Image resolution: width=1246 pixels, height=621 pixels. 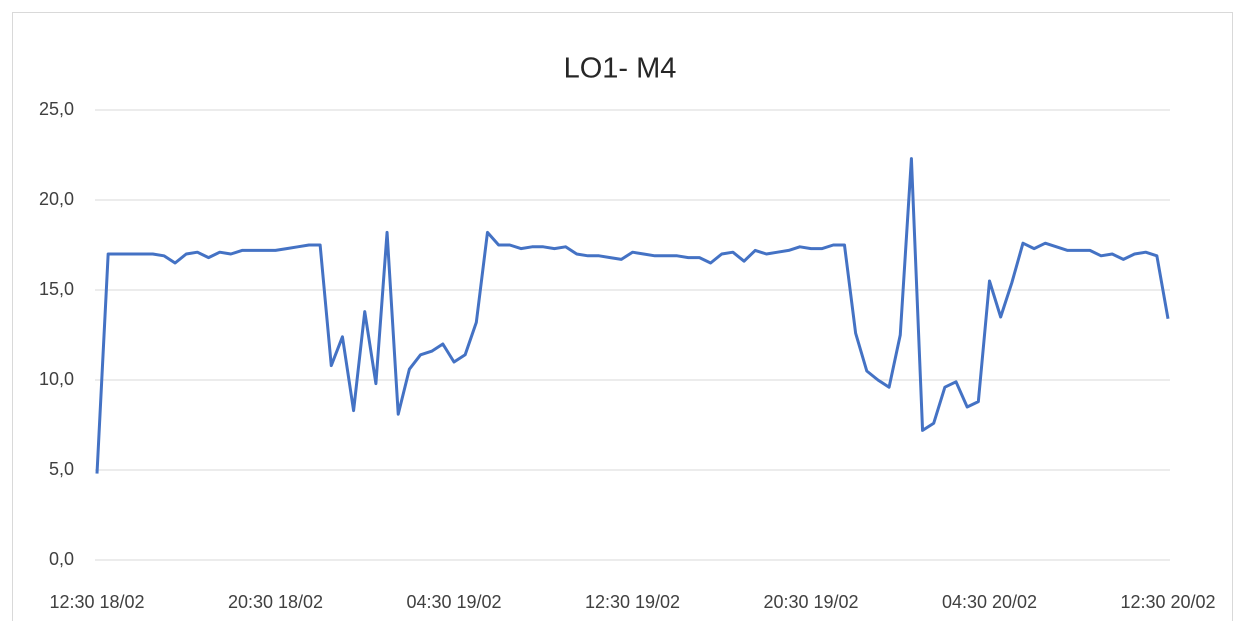 I want to click on x-tick-label: 20:30 19/02, so click(x=810, y=602).